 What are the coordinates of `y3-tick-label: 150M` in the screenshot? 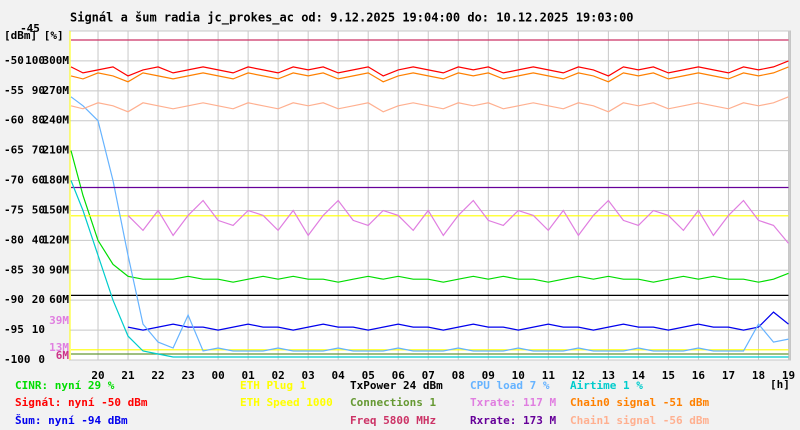 It's located at (56, 209).